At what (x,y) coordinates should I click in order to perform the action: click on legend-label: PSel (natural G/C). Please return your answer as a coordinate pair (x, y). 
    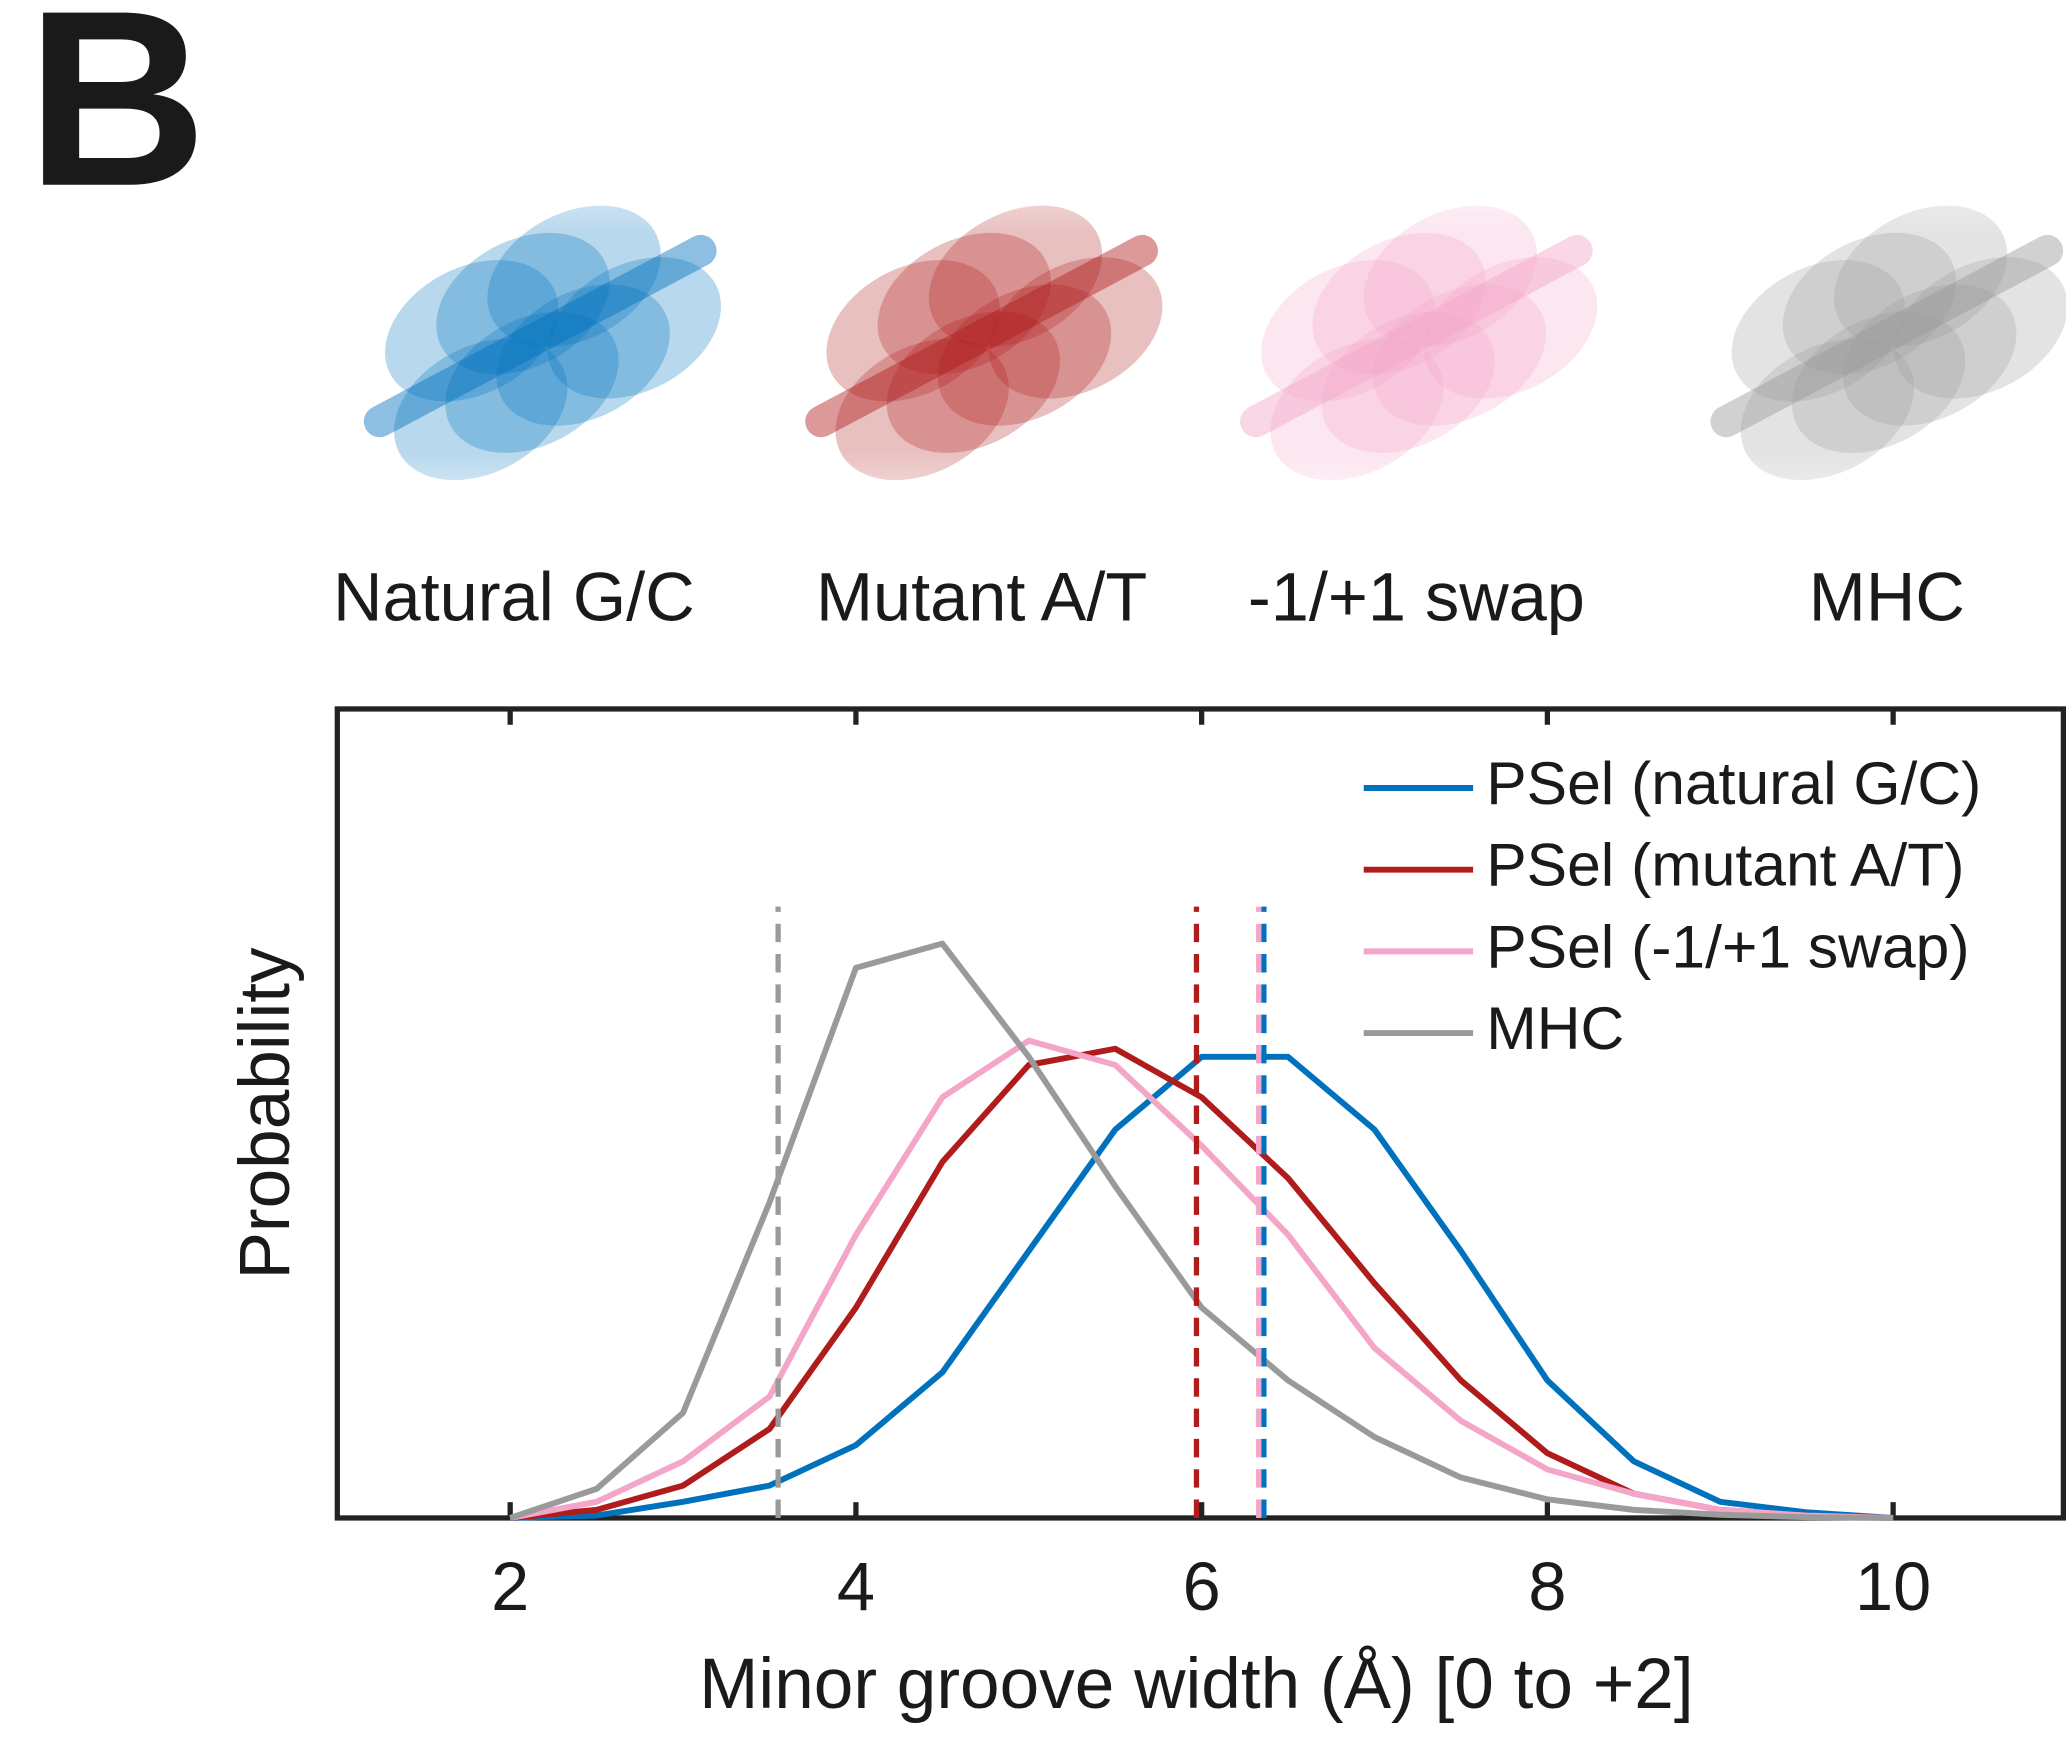
    Looking at the image, I should click on (1733, 783).